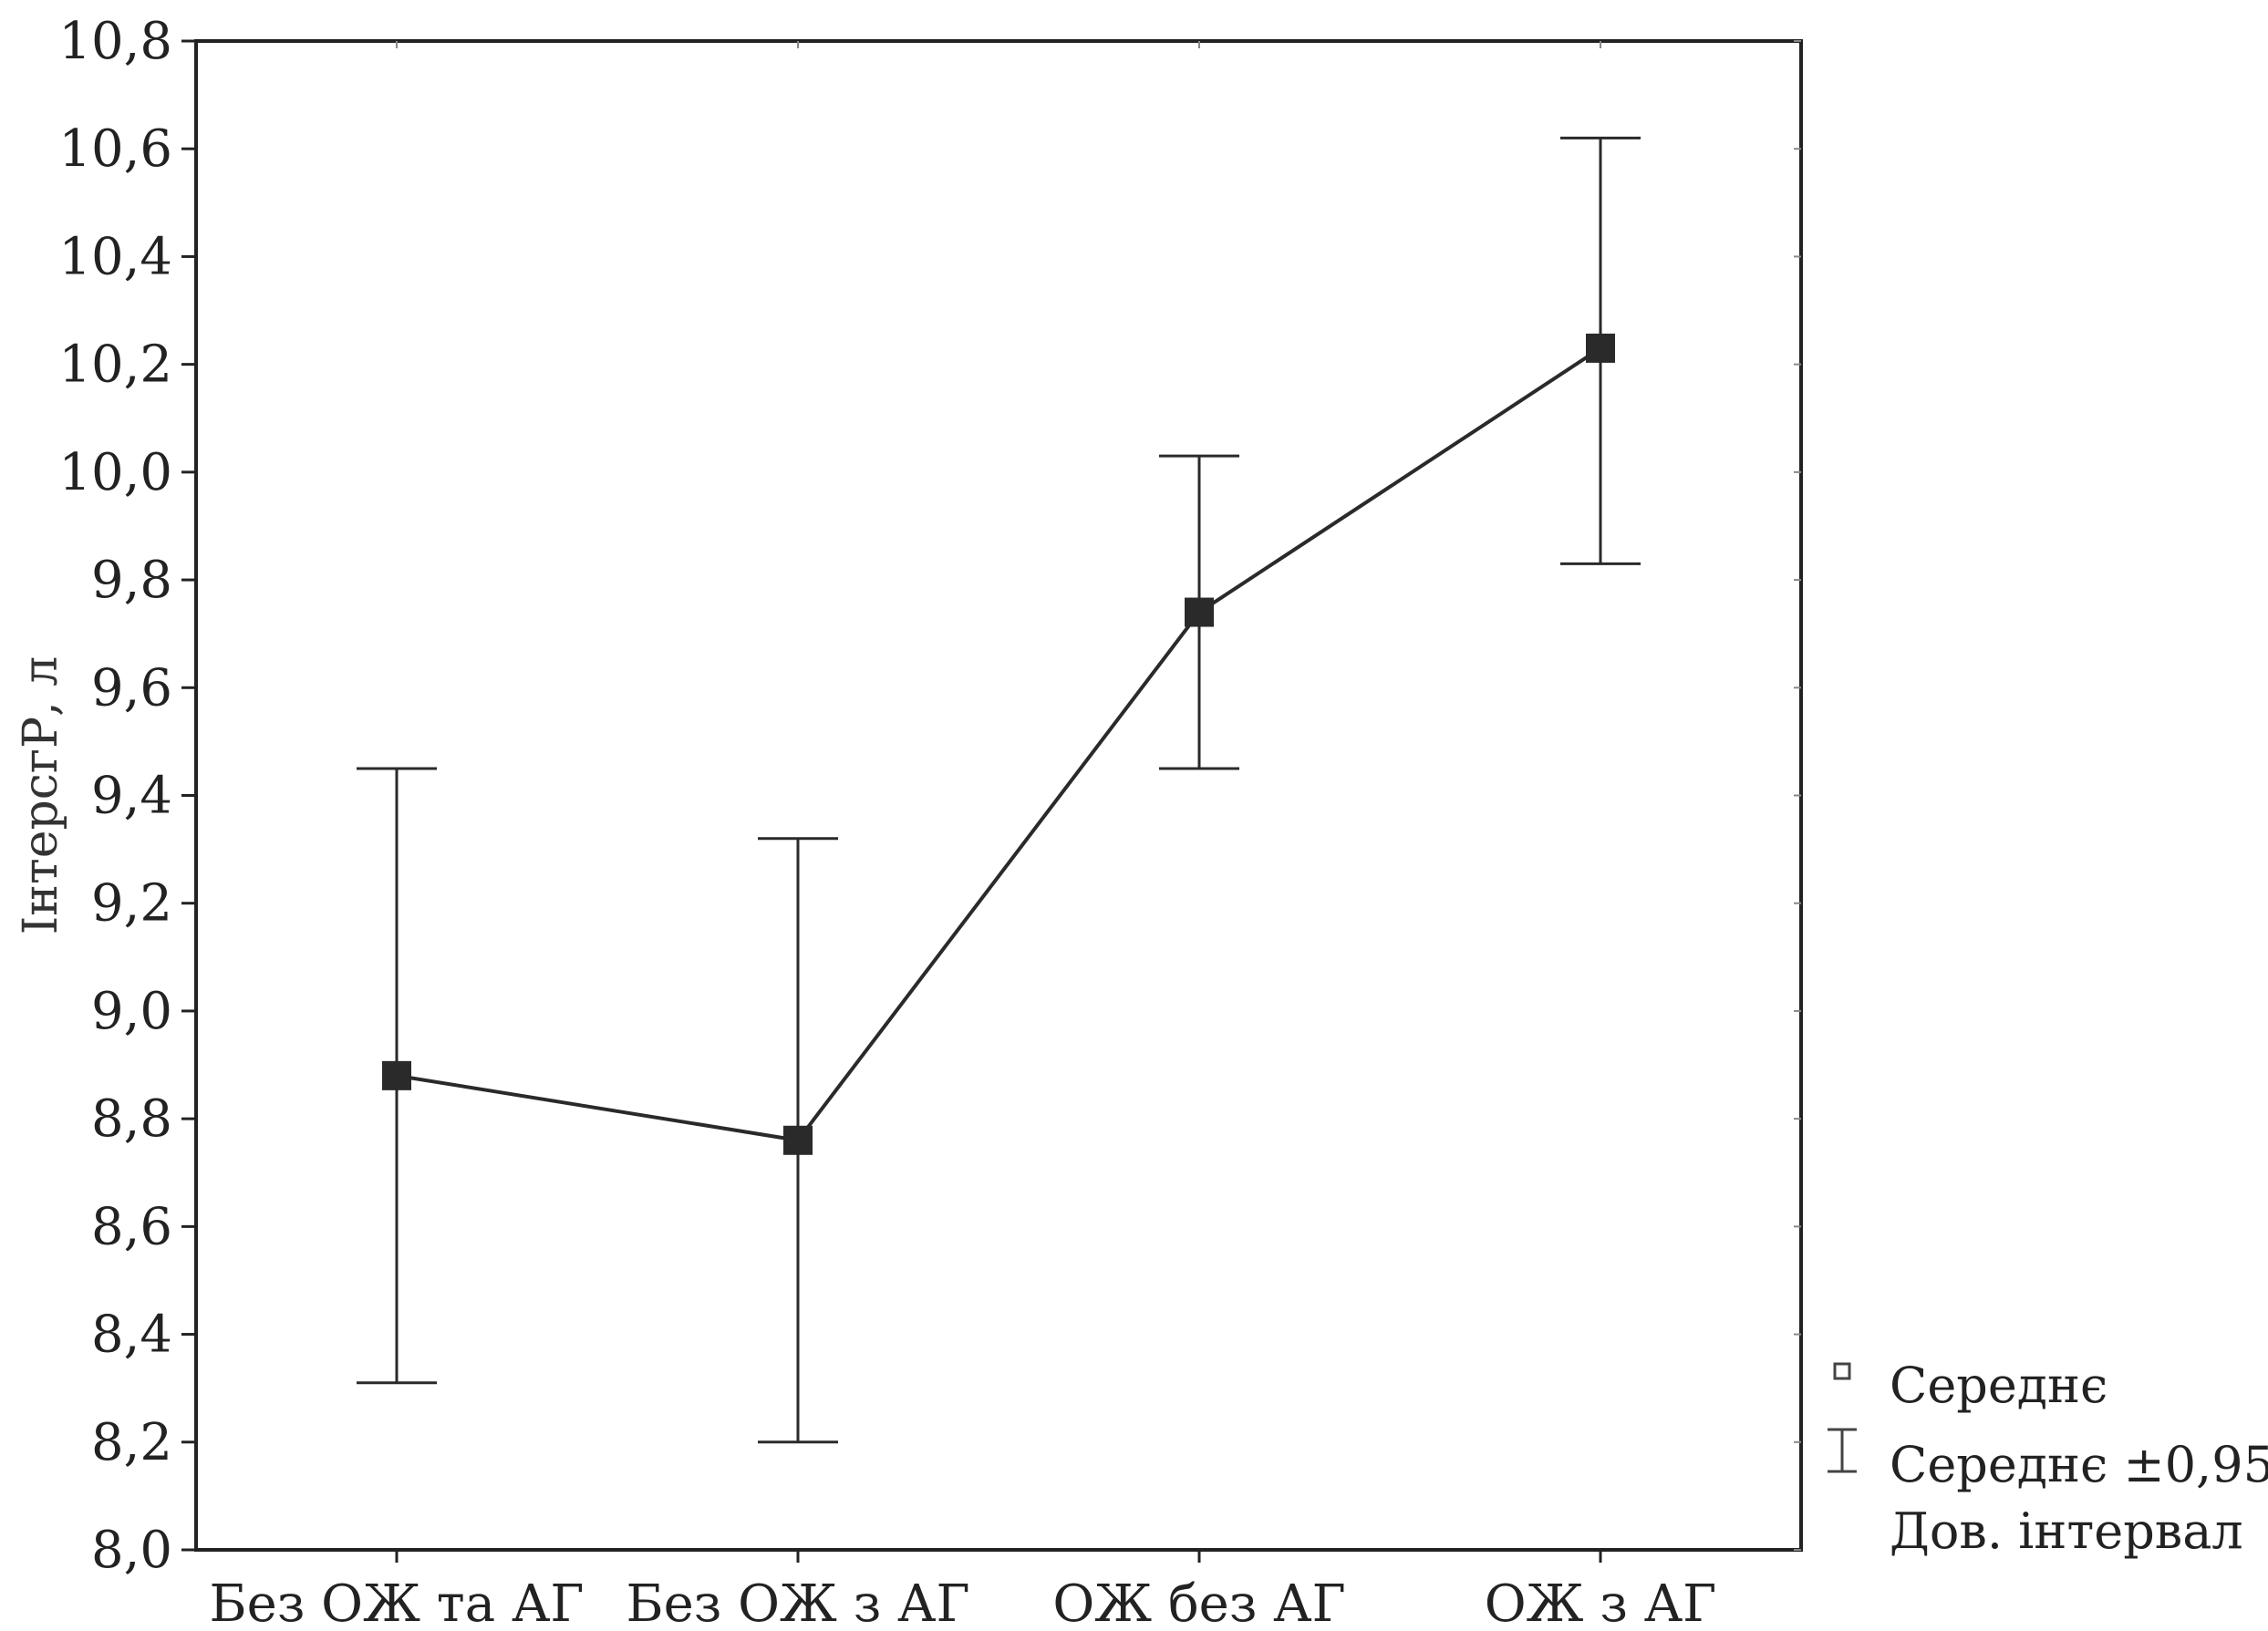 The height and width of the screenshot is (1631, 2268). Describe the element at coordinates (131, 1012) in the screenshot. I see `y-tick-label: 9,0` at that location.